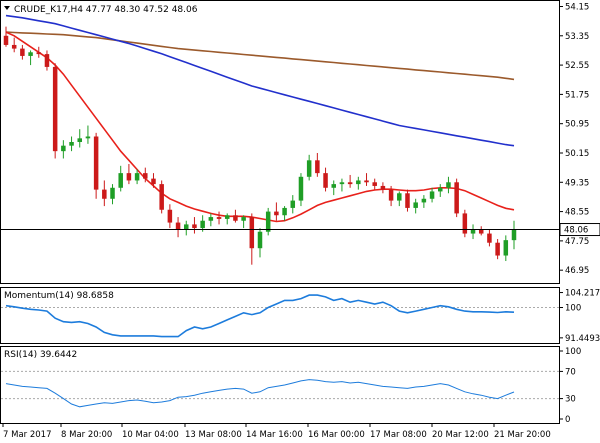 This screenshot has height=443, width=600. Describe the element at coordinates (27, 435) in the screenshot. I see `x-tick-label: 7 Mar 2017` at that location.